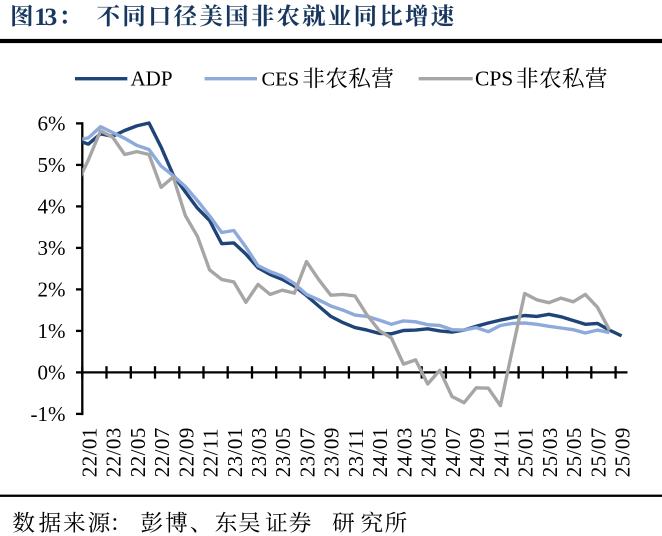  I want to click on svg-text: 3%, so click(52, 248).